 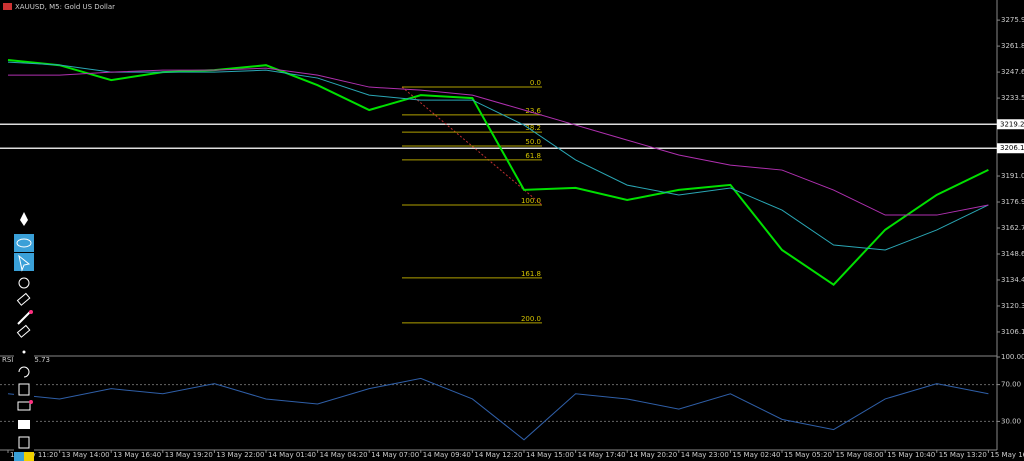 I want to click on y-tick-label: 3106.15, so click(x=1012, y=332).